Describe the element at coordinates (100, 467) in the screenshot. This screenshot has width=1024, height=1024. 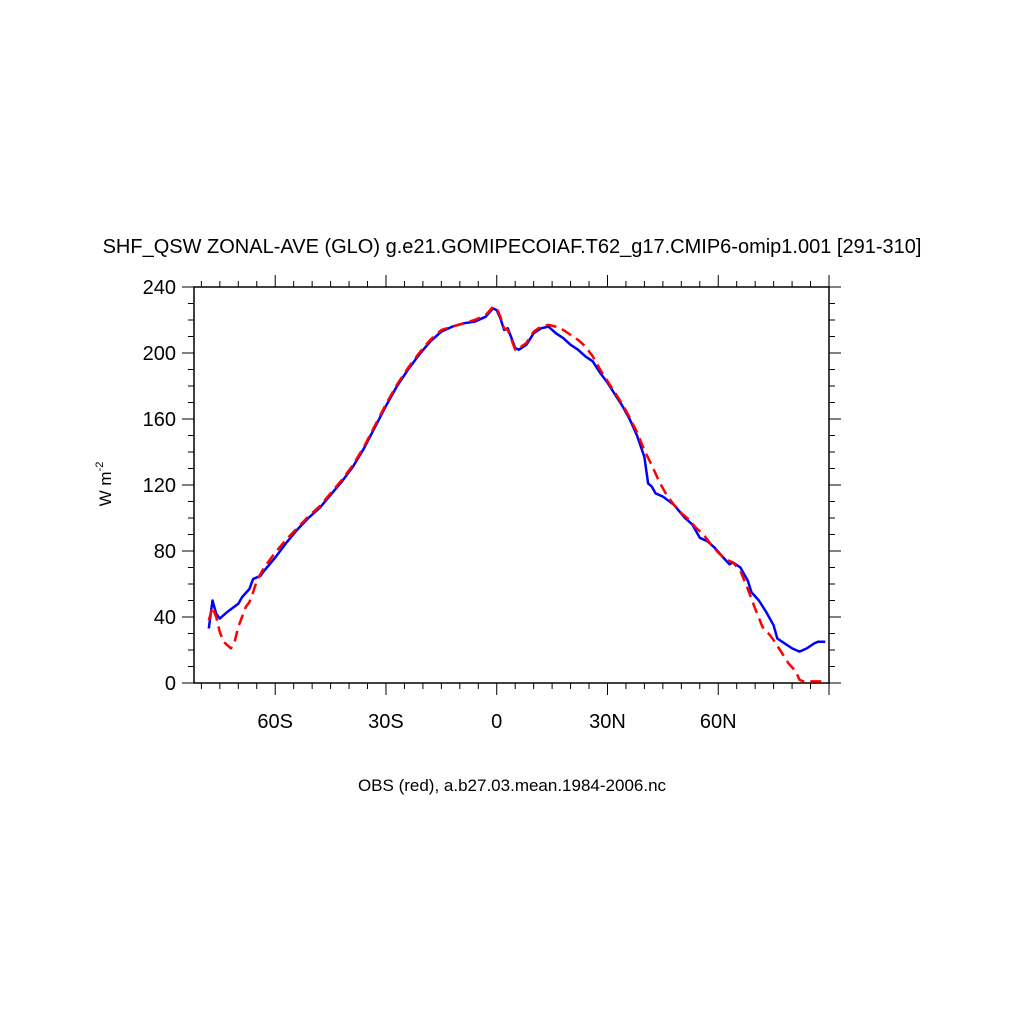
I see `y-axis-unit-exponent: -2` at that location.